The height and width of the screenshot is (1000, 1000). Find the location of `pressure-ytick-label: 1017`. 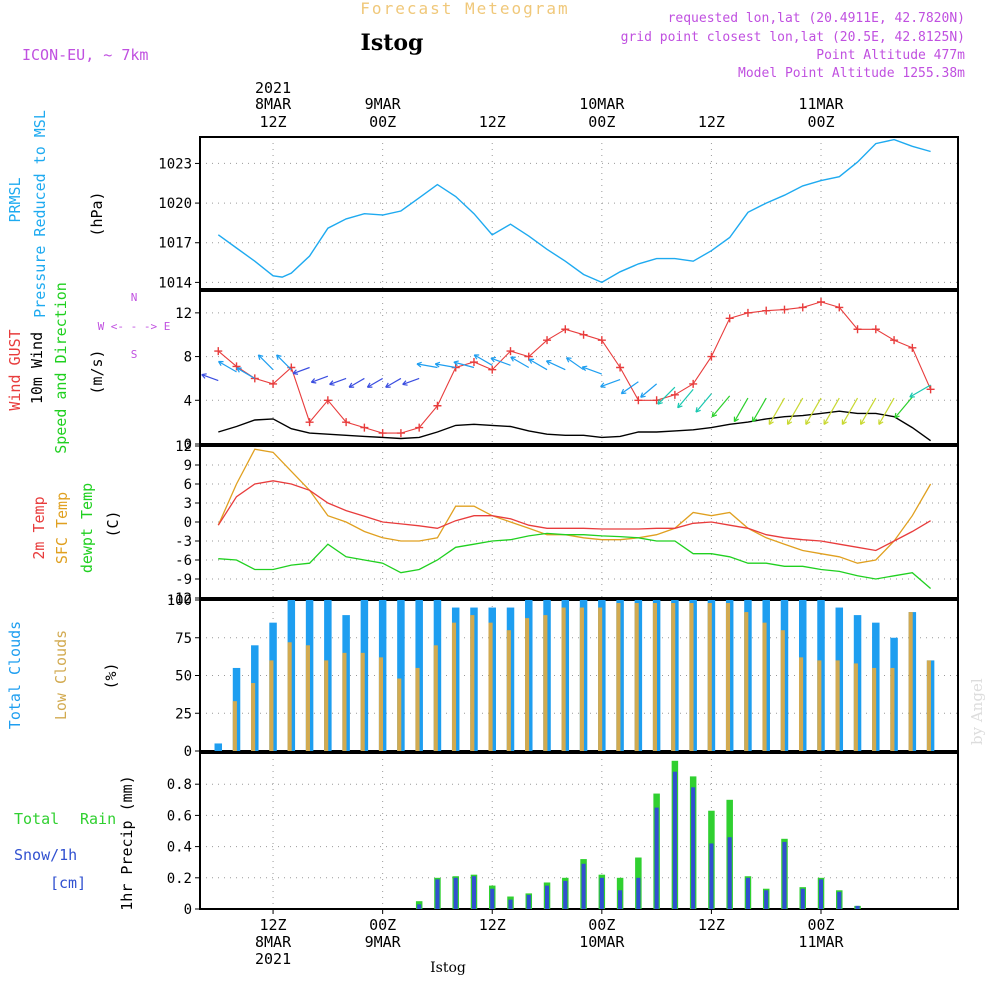

pressure-ytick-label: 1017 is located at coordinates (175, 244).